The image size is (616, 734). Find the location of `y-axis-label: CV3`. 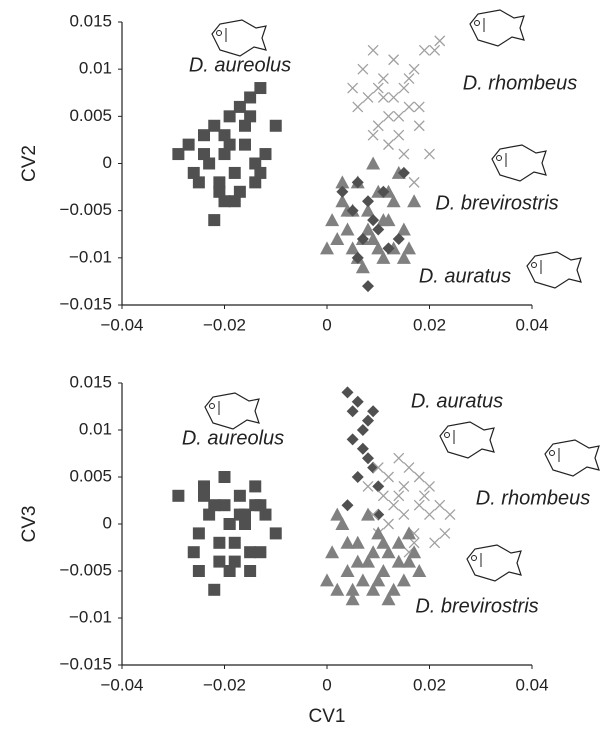

y-axis-label: CV3 is located at coordinates (29, 524).